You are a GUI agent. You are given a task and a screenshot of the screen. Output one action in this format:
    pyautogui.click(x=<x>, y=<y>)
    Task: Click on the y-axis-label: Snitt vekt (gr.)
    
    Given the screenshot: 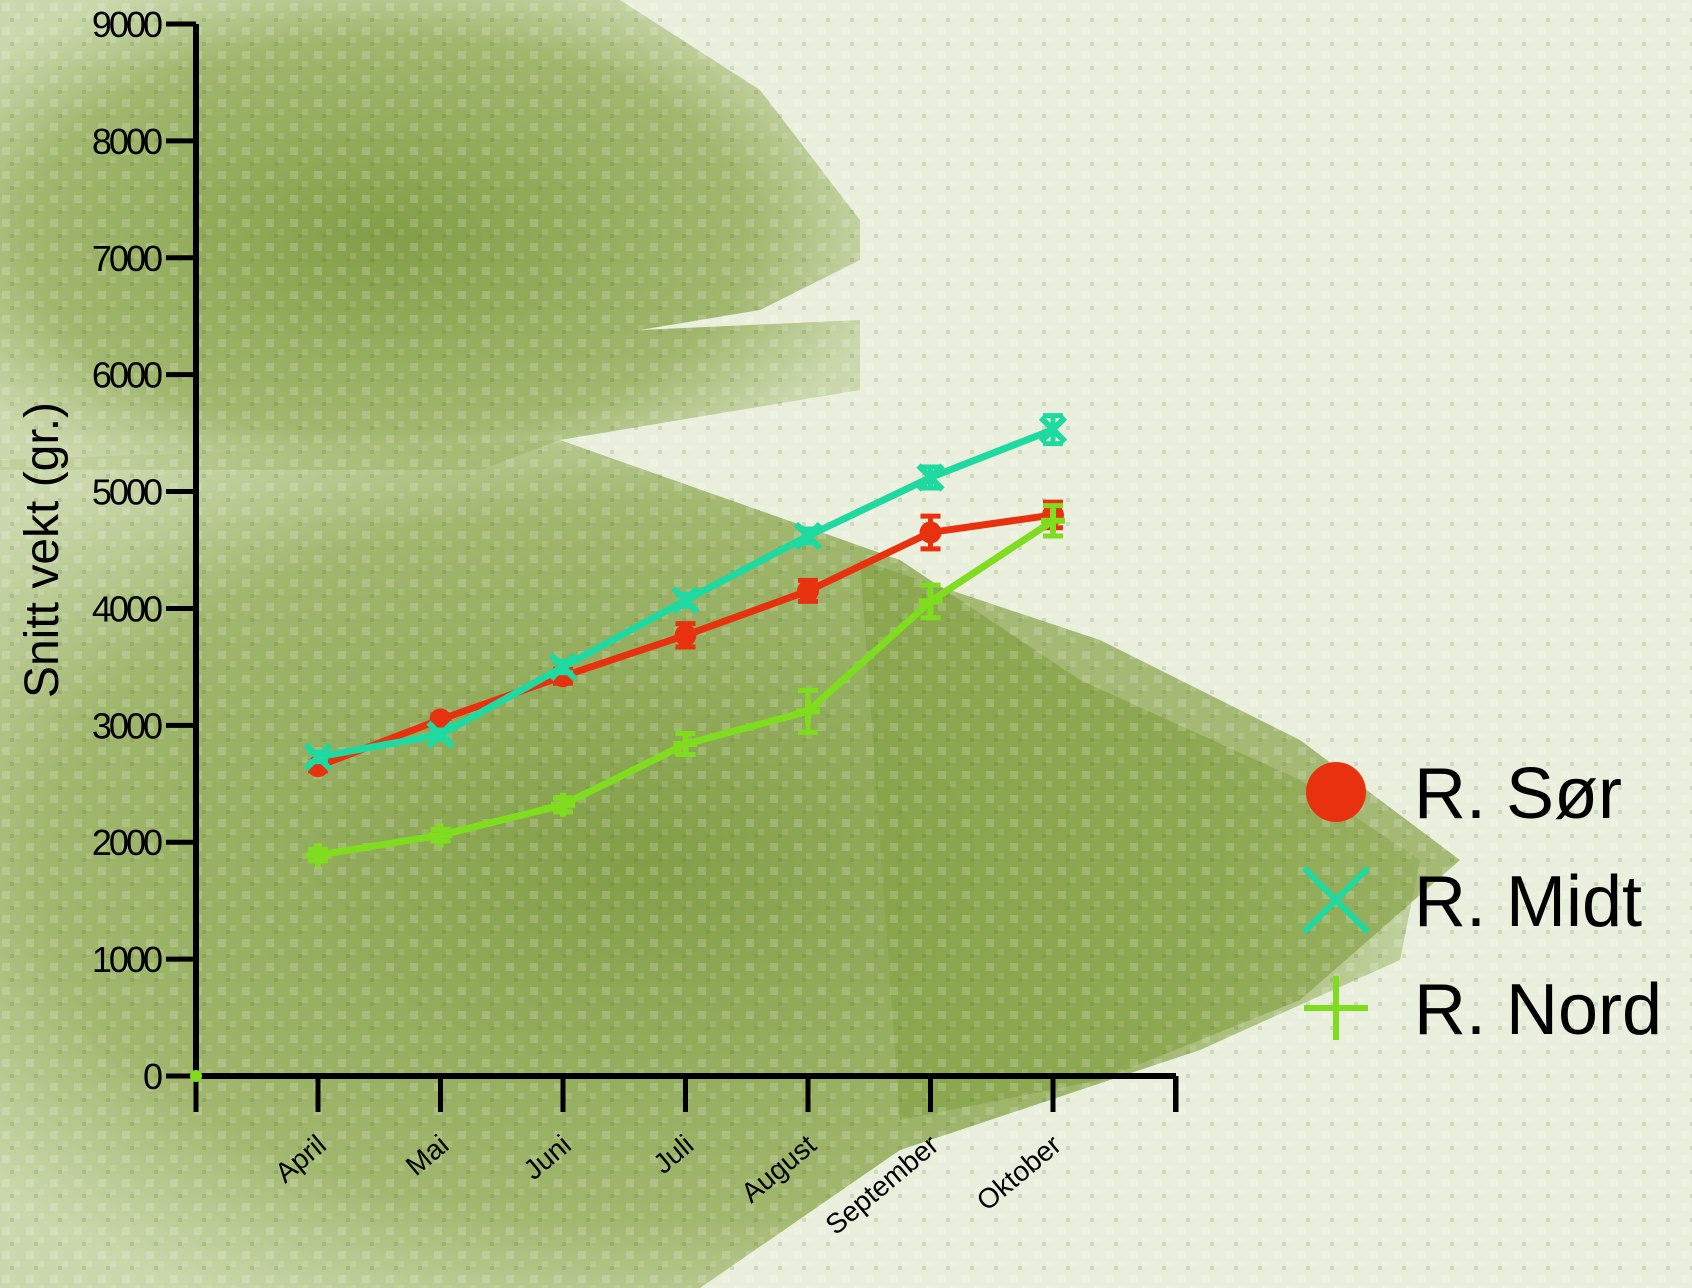 What is the action you would take?
    pyautogui.click(x=42, y=550)
    